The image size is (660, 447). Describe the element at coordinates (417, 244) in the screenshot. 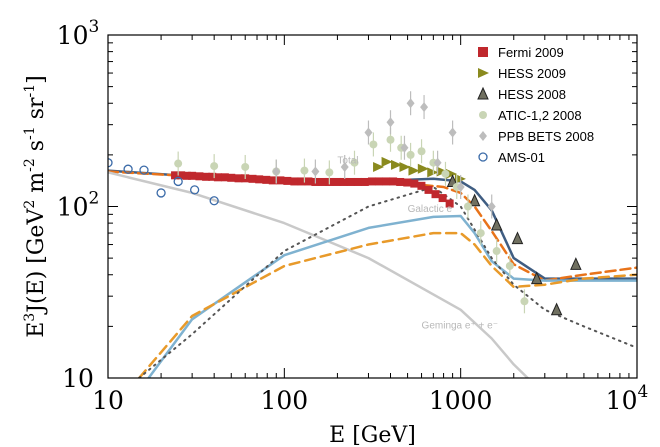

I see `annotations: Total Galactic e Geminga e⁺ + e⁻` at that location.